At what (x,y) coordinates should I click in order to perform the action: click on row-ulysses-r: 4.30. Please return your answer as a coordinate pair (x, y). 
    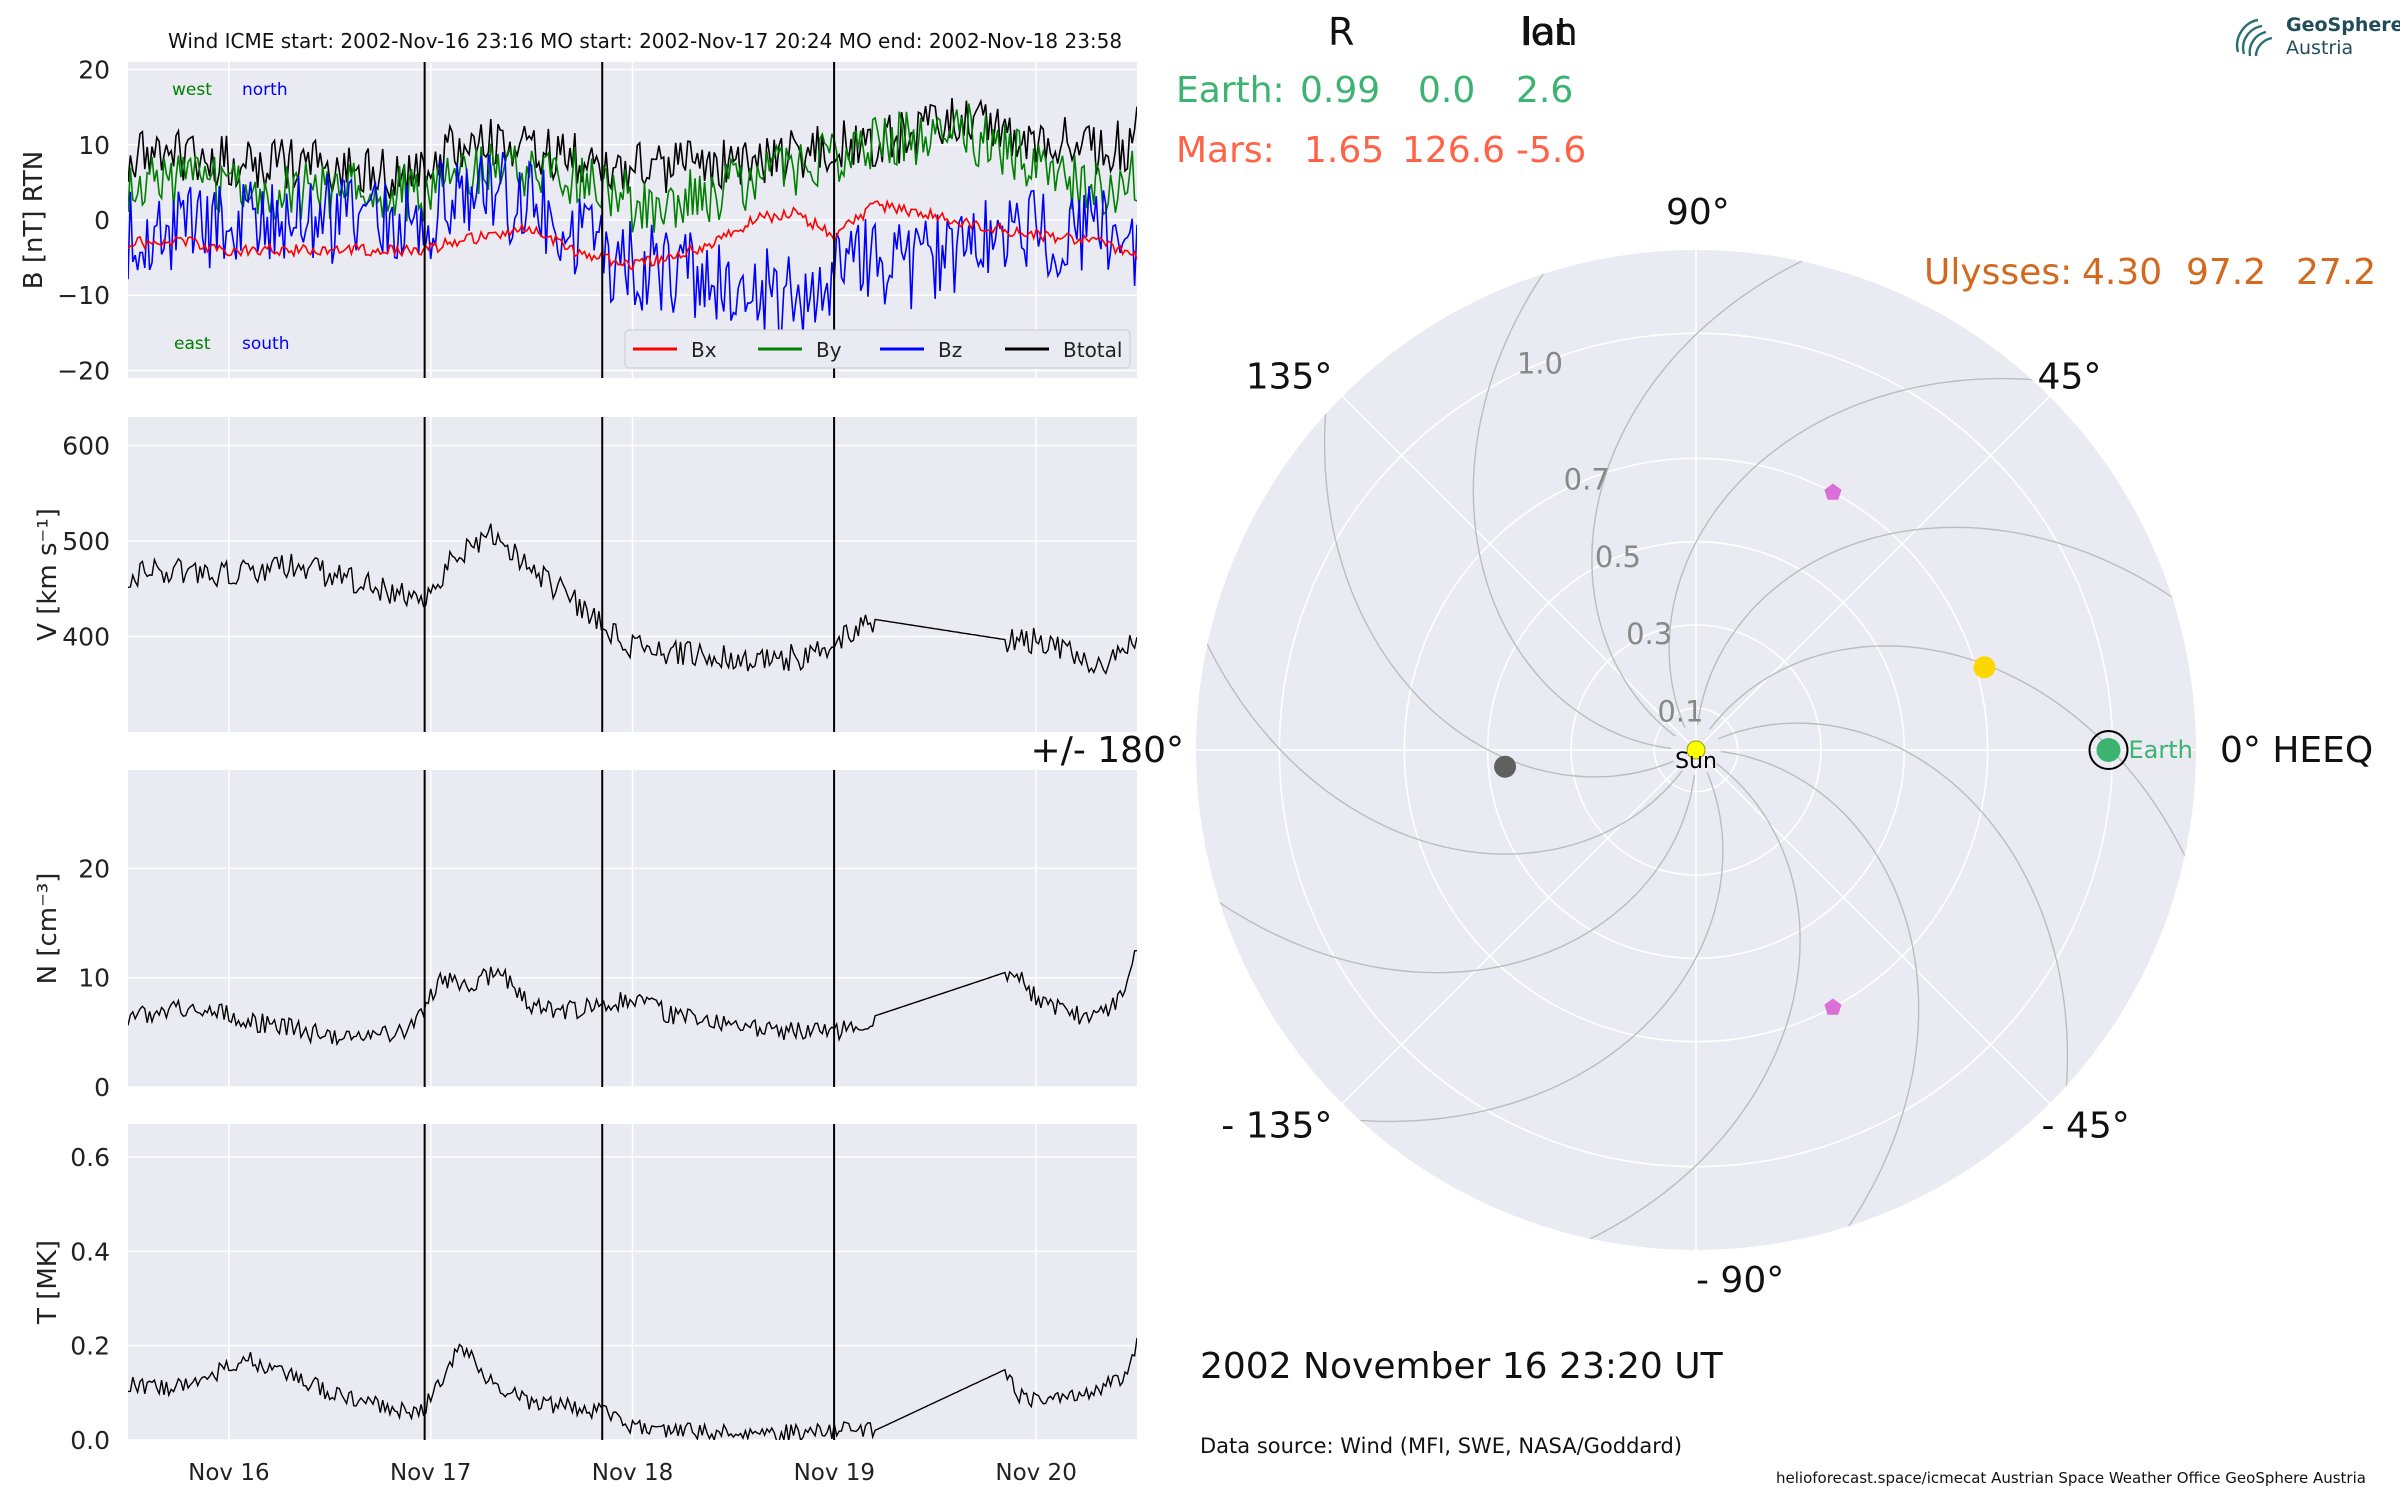
    Looking at the image, I should click on (2122, 272).